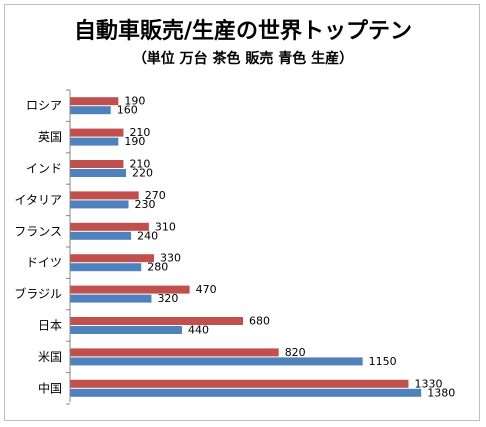  I want to click on data-label: 310, so click(165, 226).